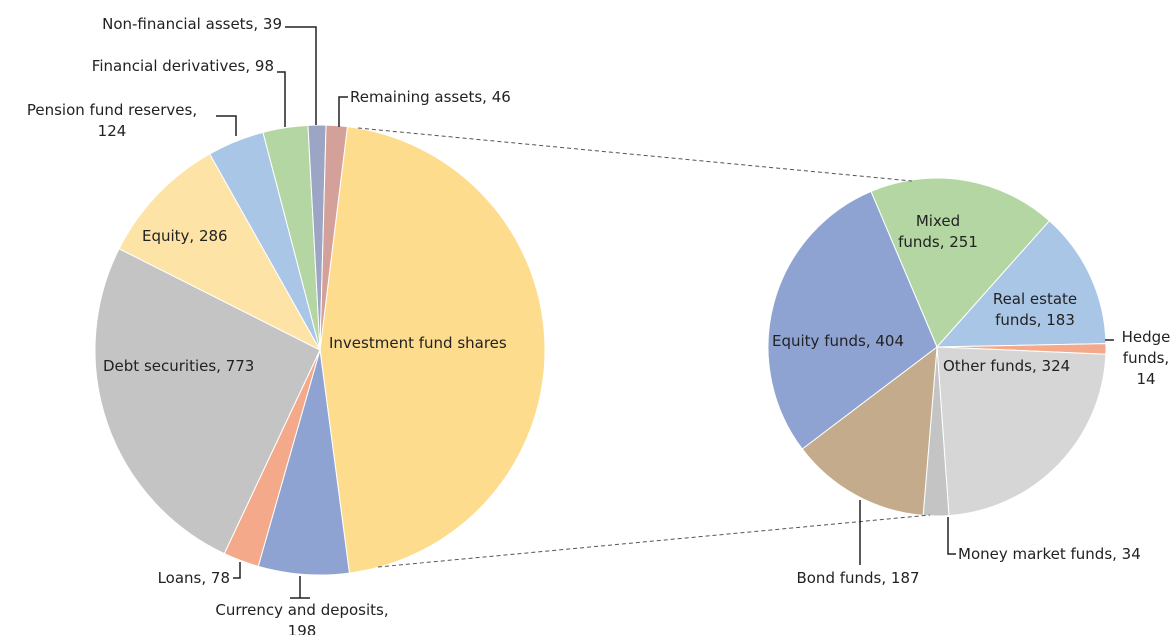 The image size is (1175, 635). Describe the element at coordinates (1049, 554) in the screenshot. I see `slice-label: Money market funds, 34` at that location.